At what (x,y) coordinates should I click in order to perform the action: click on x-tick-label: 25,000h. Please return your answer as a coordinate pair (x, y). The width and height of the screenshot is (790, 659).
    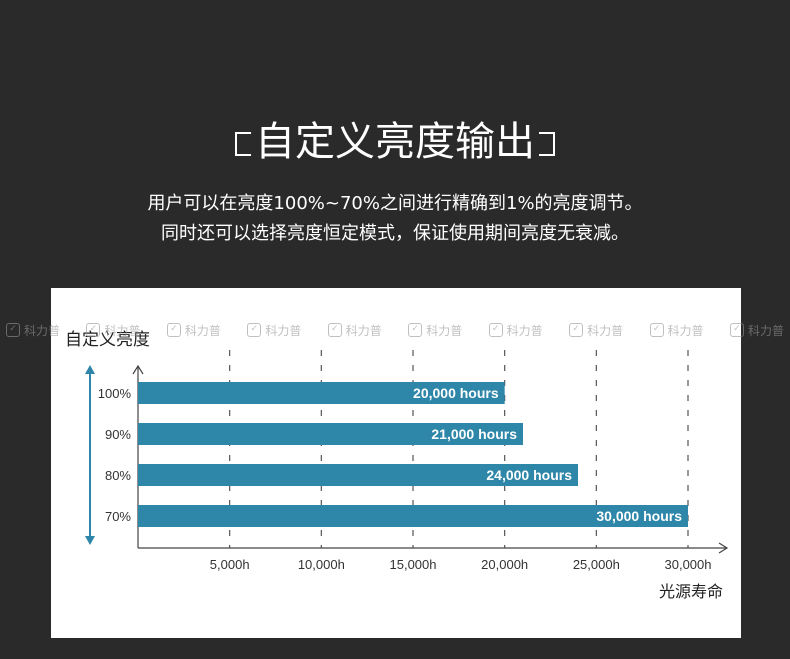
    Looking at the image, I should click on (596, 564).